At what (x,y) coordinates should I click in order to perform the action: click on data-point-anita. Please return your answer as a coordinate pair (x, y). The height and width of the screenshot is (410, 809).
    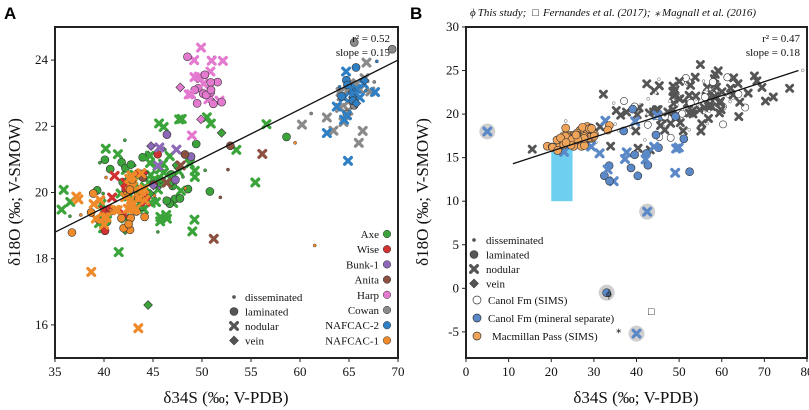
    Looking at the image, I should click on (185, 154).